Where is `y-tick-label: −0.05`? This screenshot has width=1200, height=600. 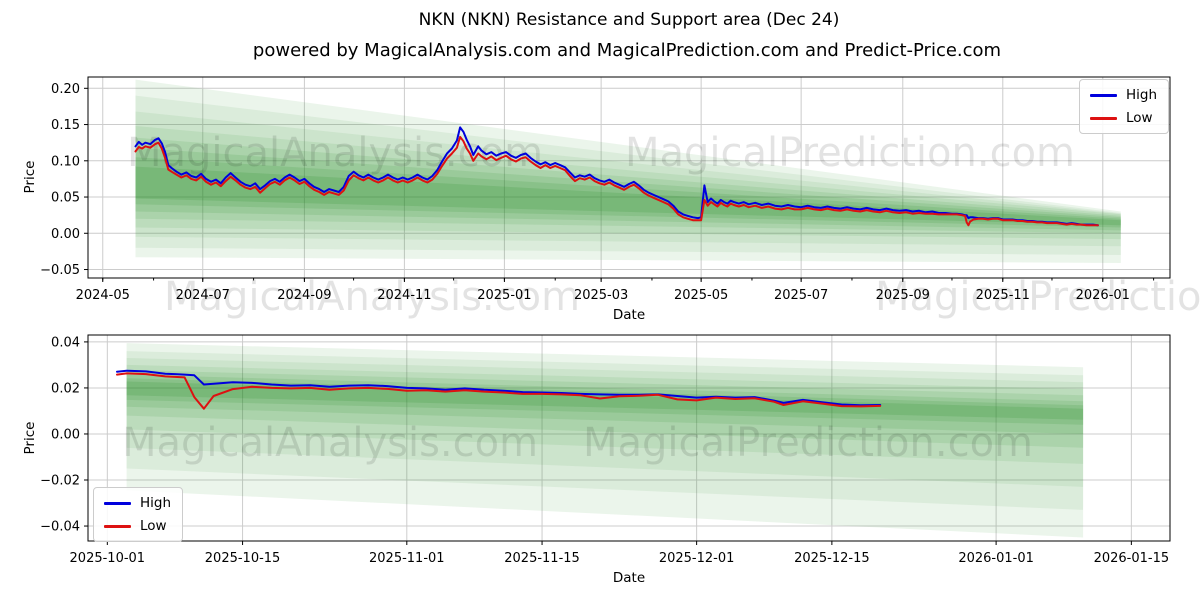 y-tick-label: −0.05 is located at coordinates (60, 270).